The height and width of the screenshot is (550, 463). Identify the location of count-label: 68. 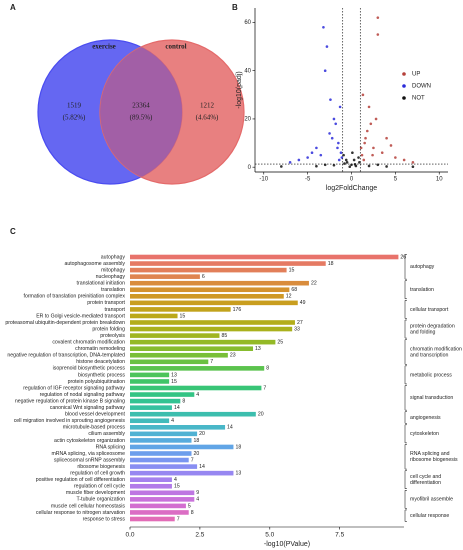
(294, 290).